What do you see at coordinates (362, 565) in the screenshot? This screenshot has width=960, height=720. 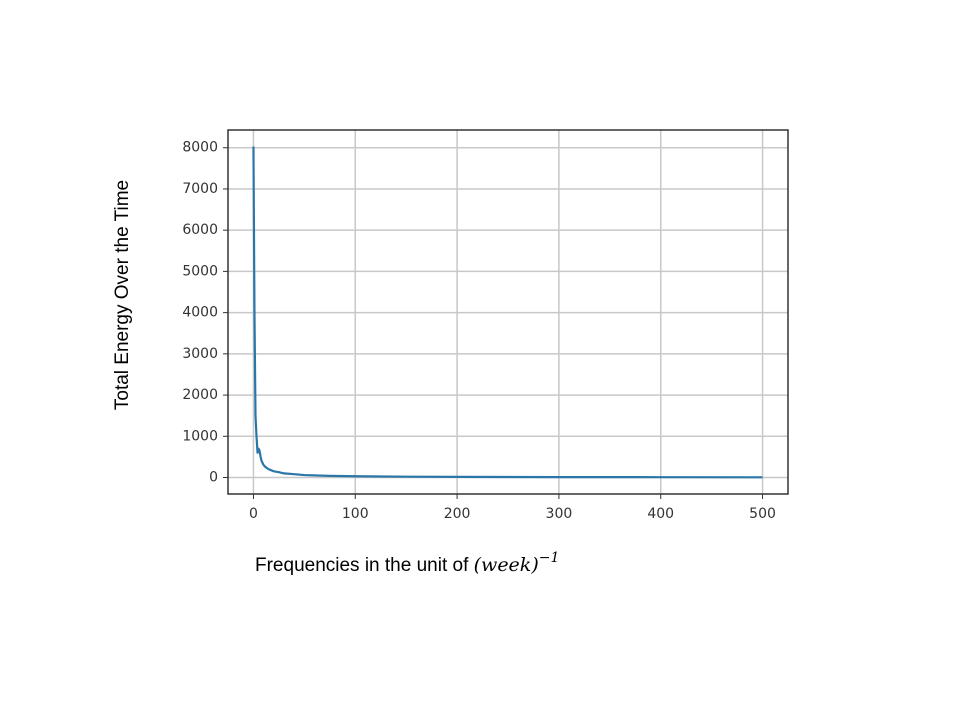 I see `x-axis-label-text: Frequencies in the unit of` at bounding box center [362, 565].